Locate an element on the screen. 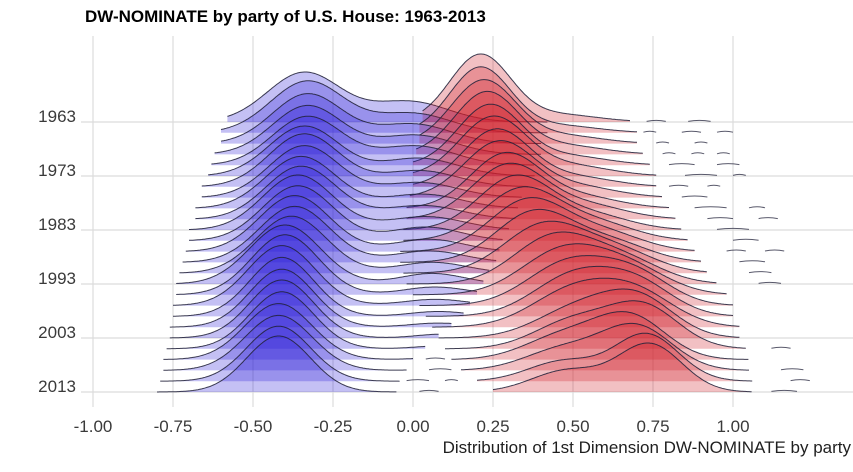 The height and width of the screenshot is (472, 853). ridge-outline-dem-1967 is located at coordinates (380, 118).